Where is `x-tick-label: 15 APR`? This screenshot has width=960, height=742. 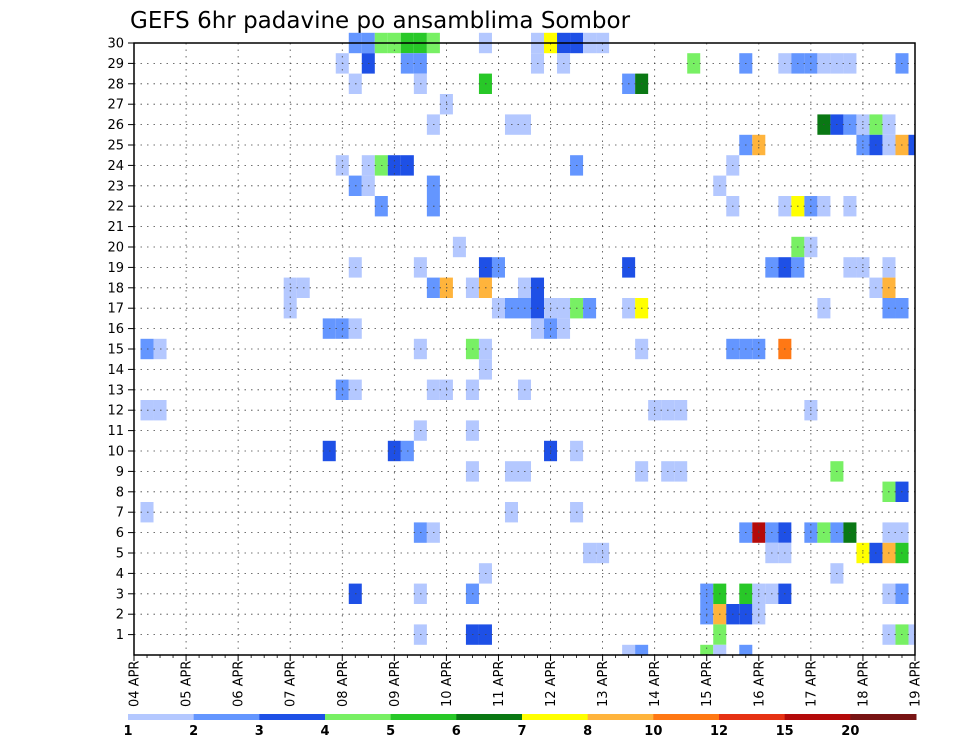 x-tick-label: 15 APR is located at coordinates (707, 684).